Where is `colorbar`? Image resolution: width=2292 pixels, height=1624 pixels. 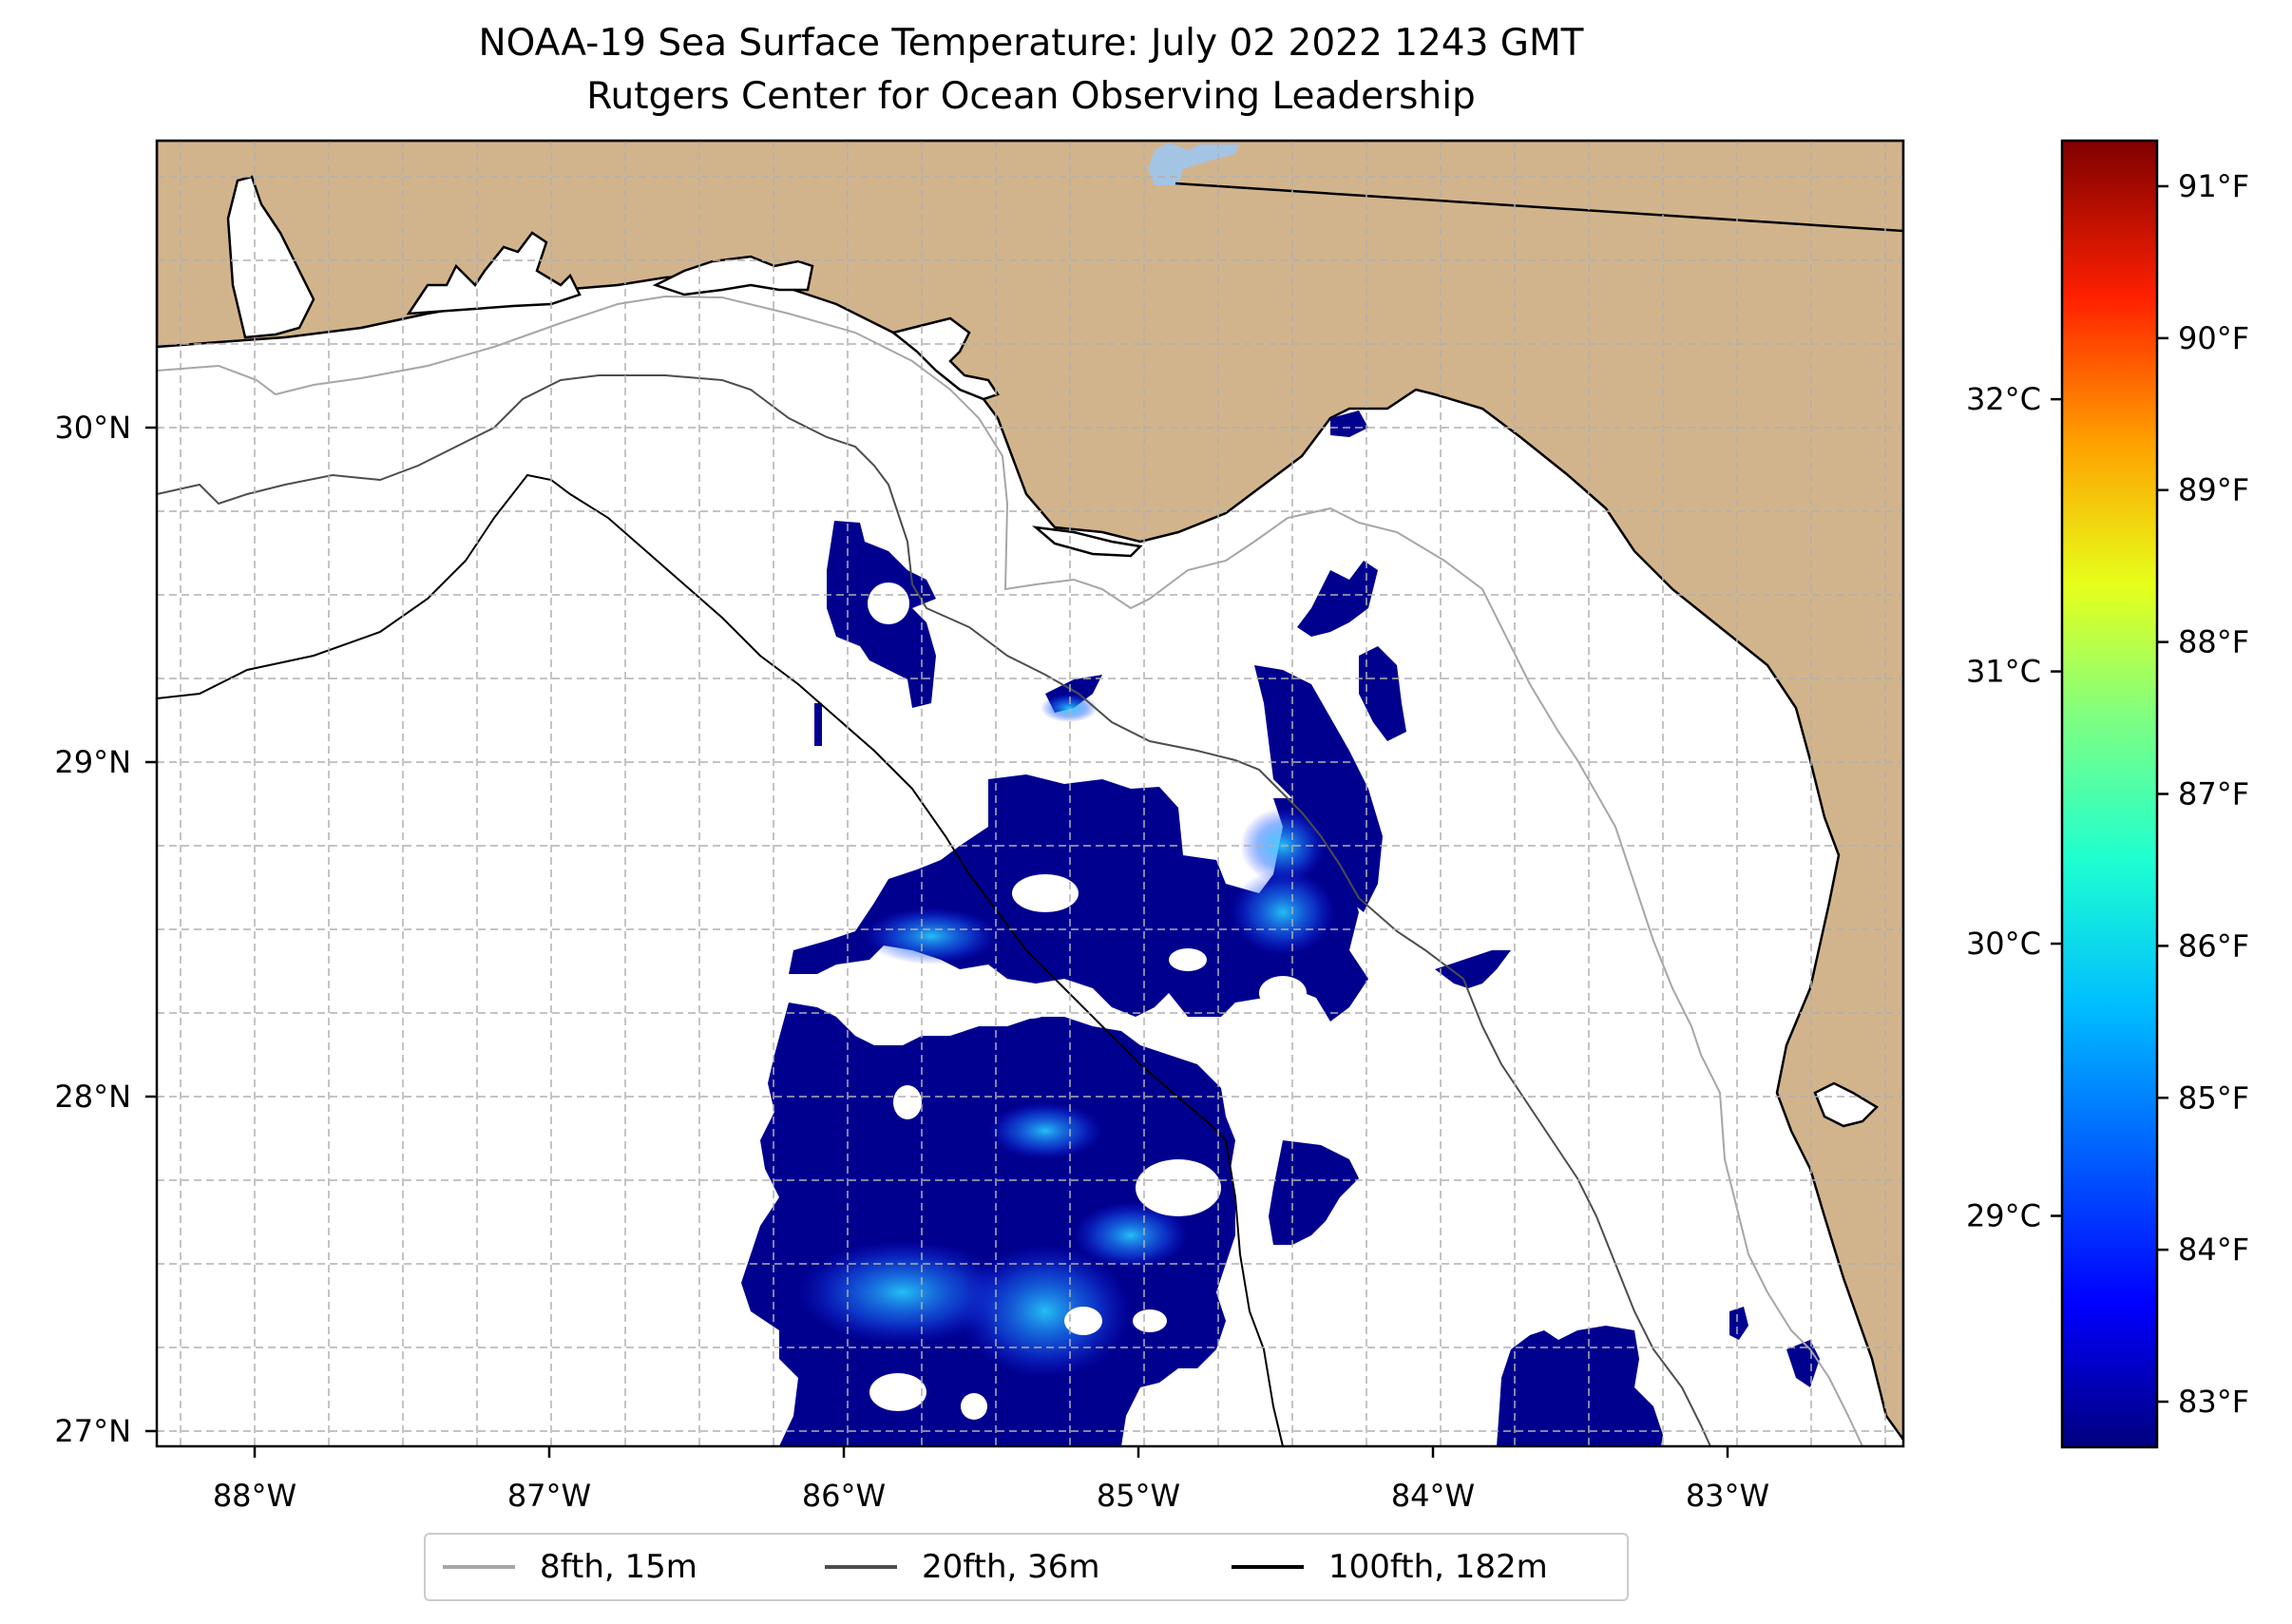 colorbar is located at coordinates (2109, 794).